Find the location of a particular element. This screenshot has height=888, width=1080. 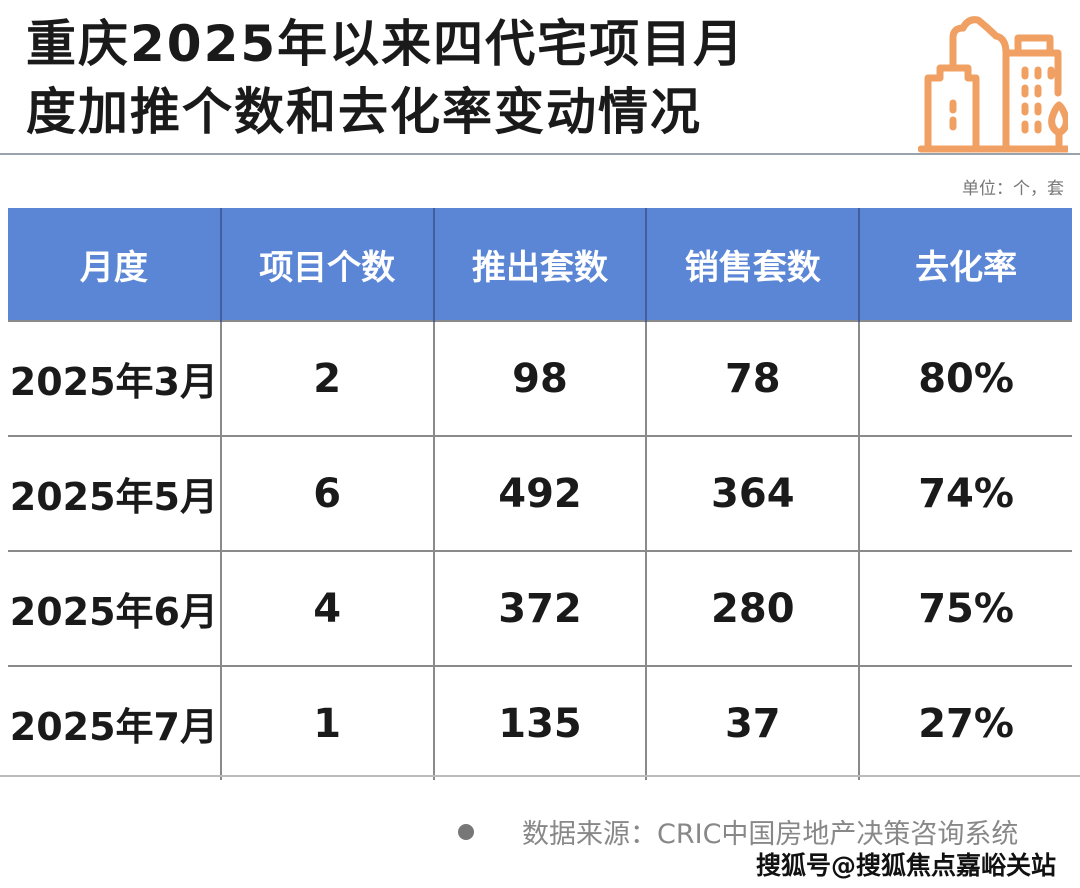

source-note: 数据来源：CRIC中国房地产决策咨询系统 is located at coordinates (738, 831).